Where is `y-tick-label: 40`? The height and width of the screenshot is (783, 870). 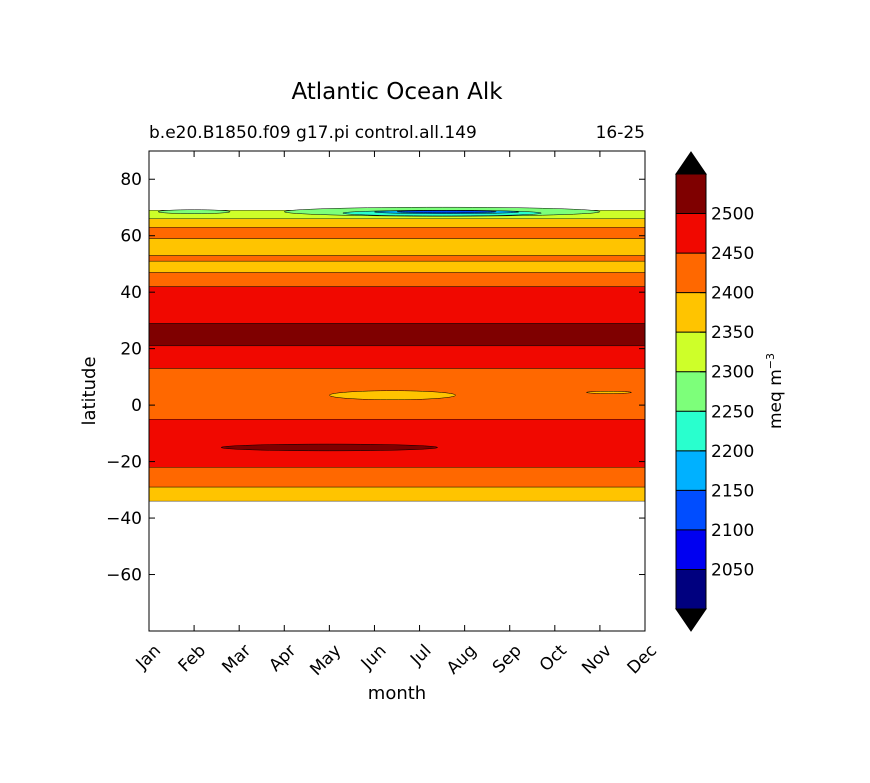 y-tick-label: 40 is located at coordinates (131, 293).